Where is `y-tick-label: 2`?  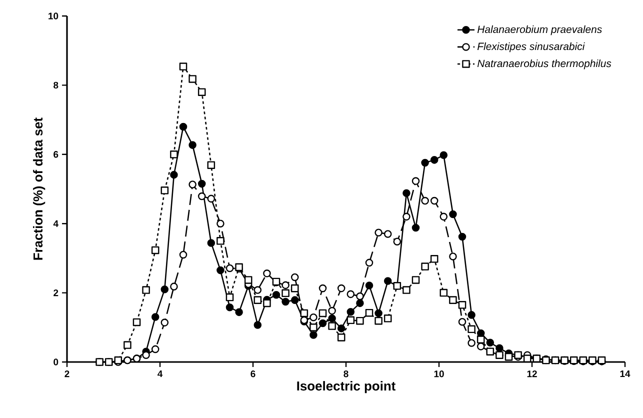
y-tick-label: 2 is located at coordinates (56, 292).